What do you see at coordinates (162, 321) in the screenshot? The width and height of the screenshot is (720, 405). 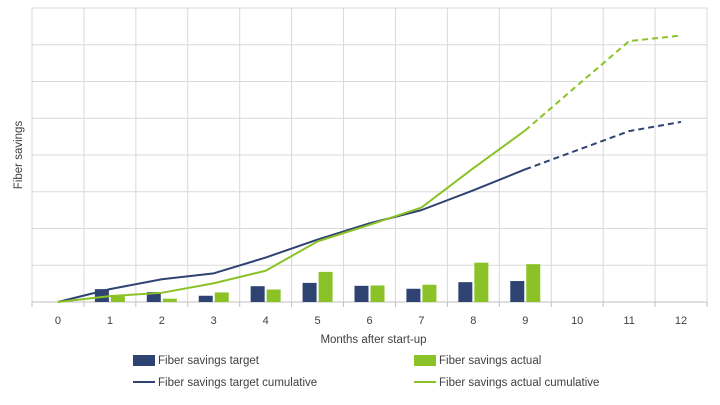 I see `x-tick-label: 2` at bounding box center [162, 321].